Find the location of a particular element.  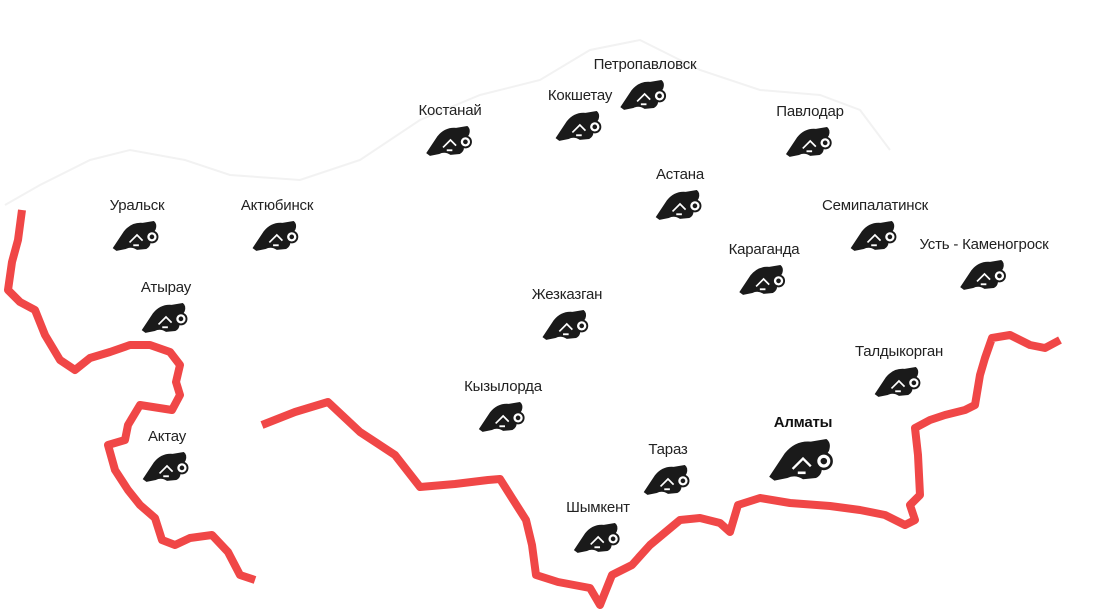

city-label: Семипалатинск is located at coordinates (875, 205).